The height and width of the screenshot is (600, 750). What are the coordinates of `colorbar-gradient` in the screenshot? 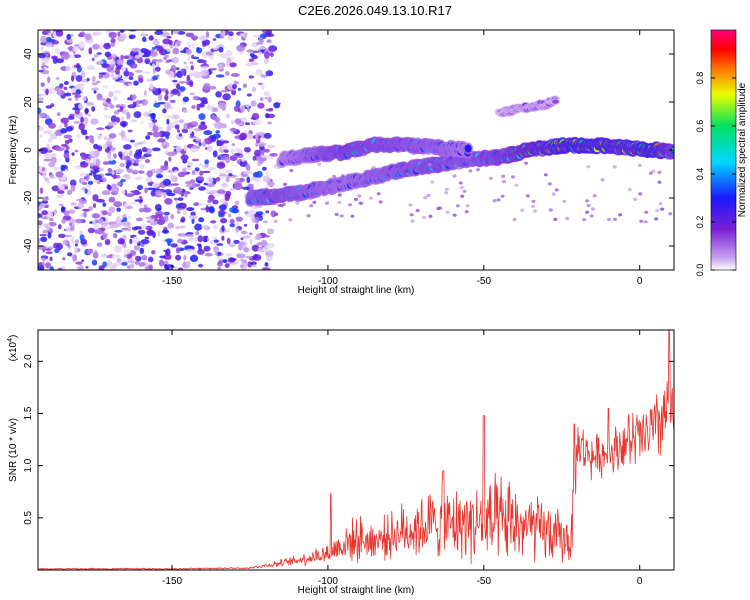 It's located at (723, 150).